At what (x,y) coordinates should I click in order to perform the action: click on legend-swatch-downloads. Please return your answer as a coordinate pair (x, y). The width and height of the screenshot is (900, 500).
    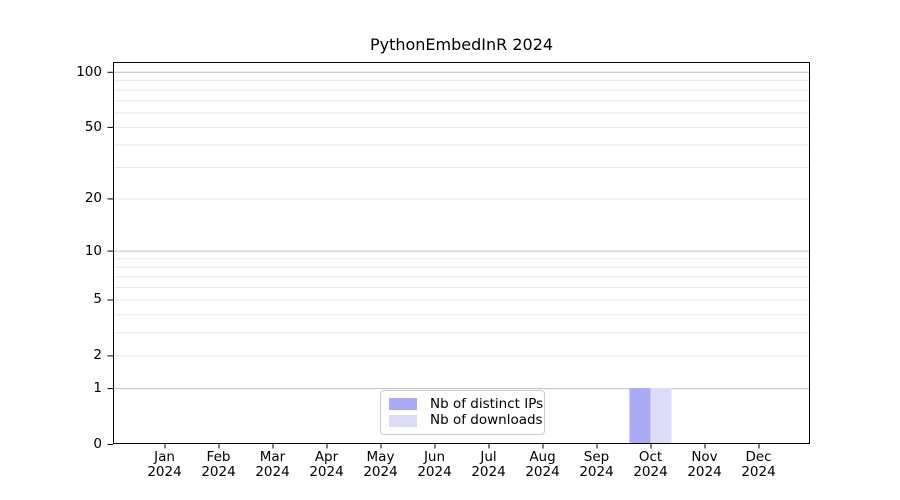
    Looking at the image, I should click on (403, 420).